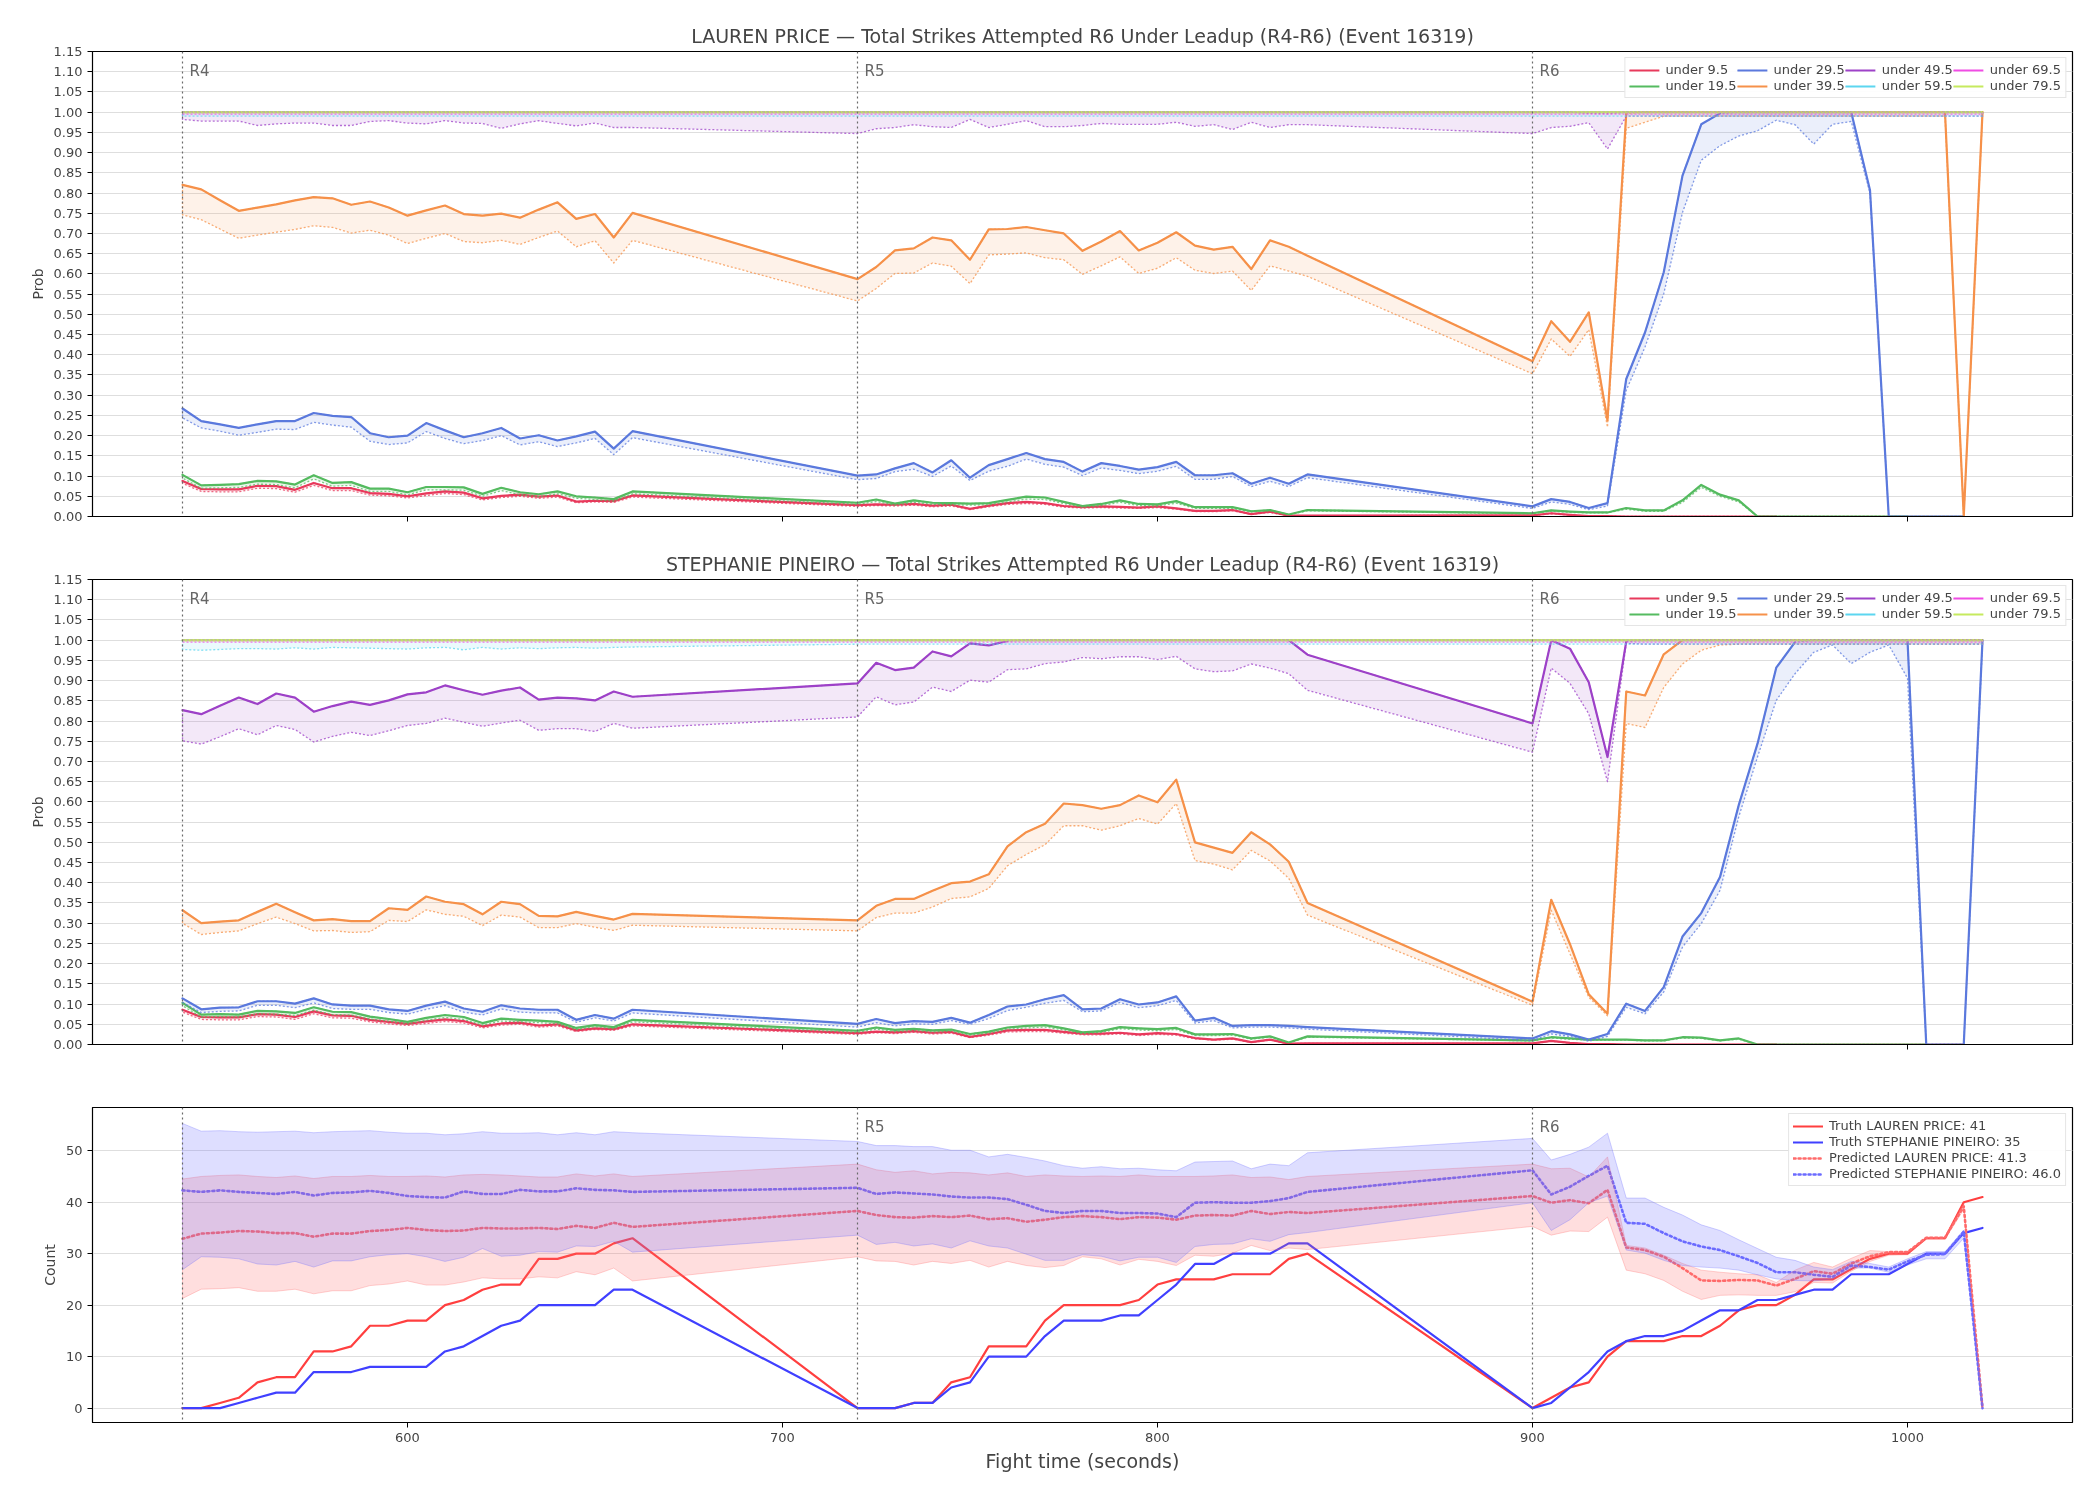 The width and height of the screenshot is (2100, 1500). I want to click on x-tick-label: 1000, so click(1907, 1437).